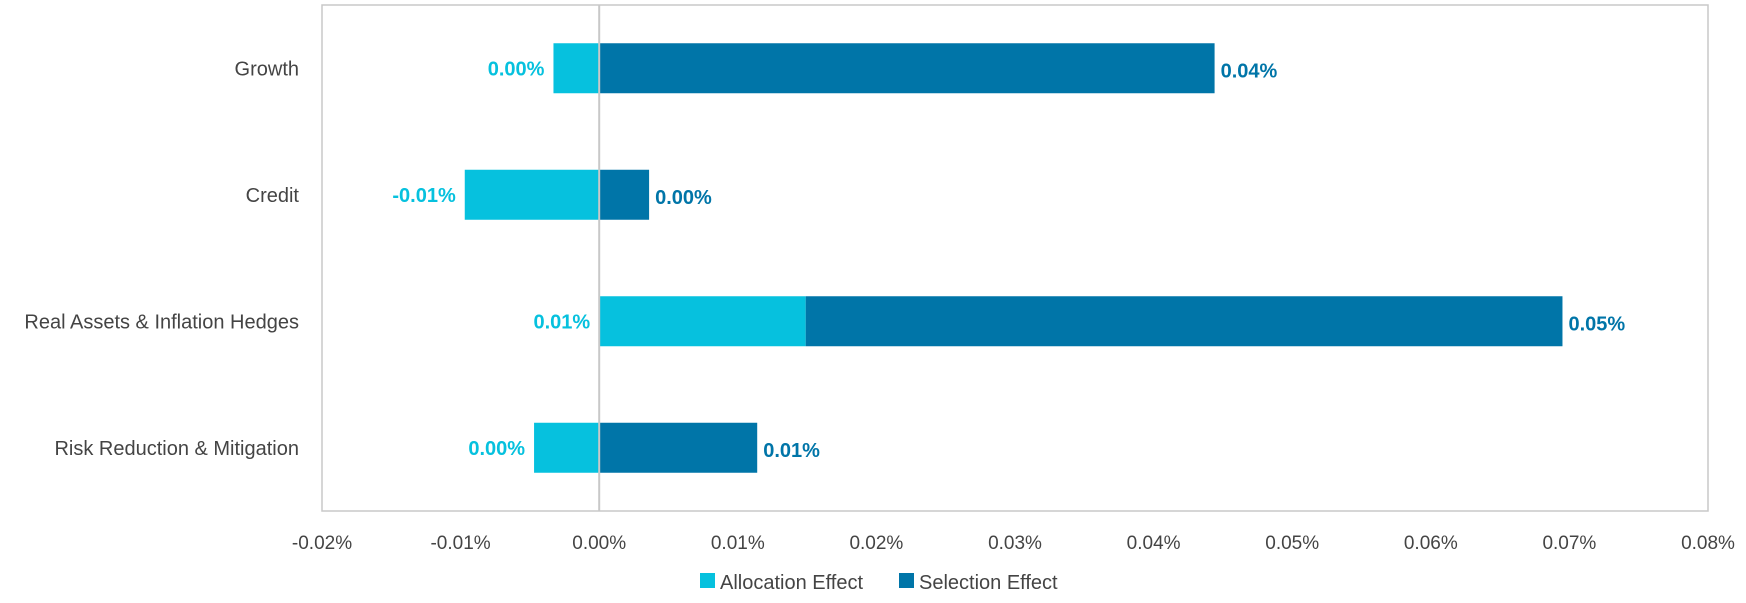  What do you see at coordinates (791, 583) in the screenshot?
I see `legend-label: Allocation Effect` at bounding box center [791, 583].